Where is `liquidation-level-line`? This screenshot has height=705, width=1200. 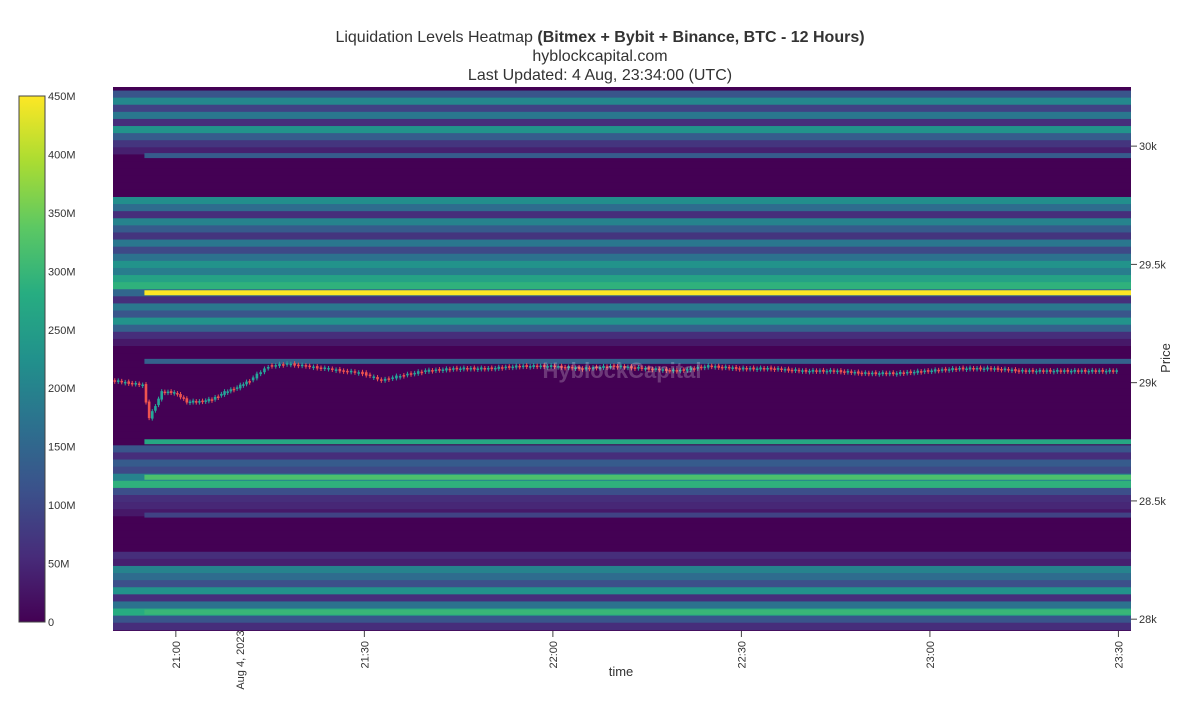
liquidation-level-line is located at coordinates (638, 515).